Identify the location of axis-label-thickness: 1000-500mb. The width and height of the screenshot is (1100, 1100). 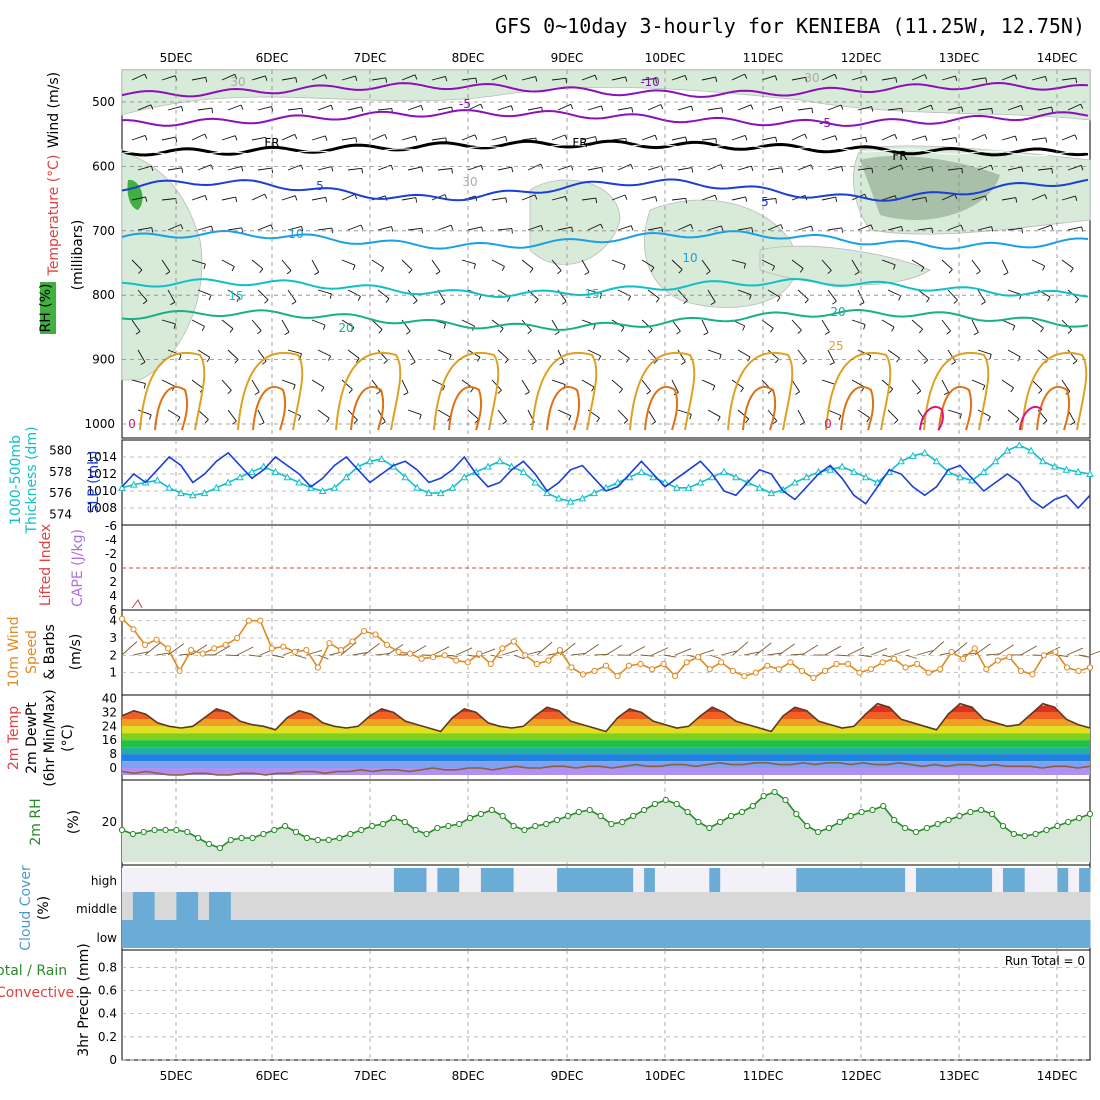
(16, 480).